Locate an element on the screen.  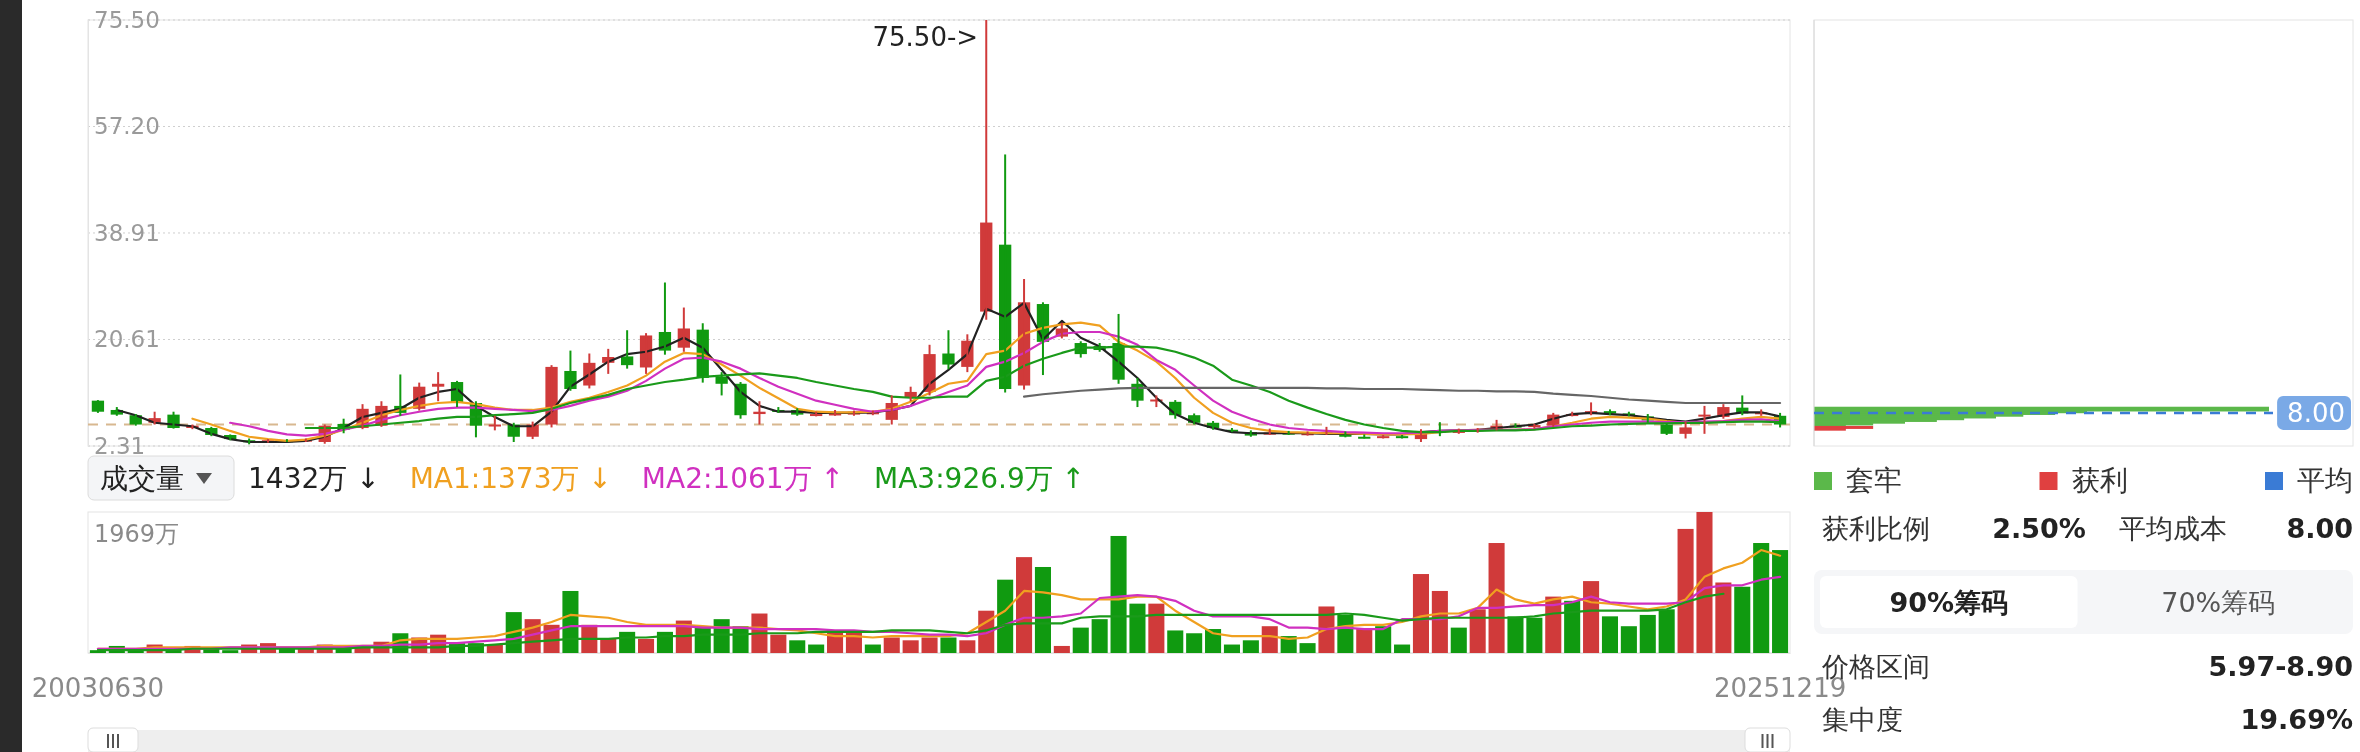
text: 70%筹码 is located at coordinates (2218, 602).